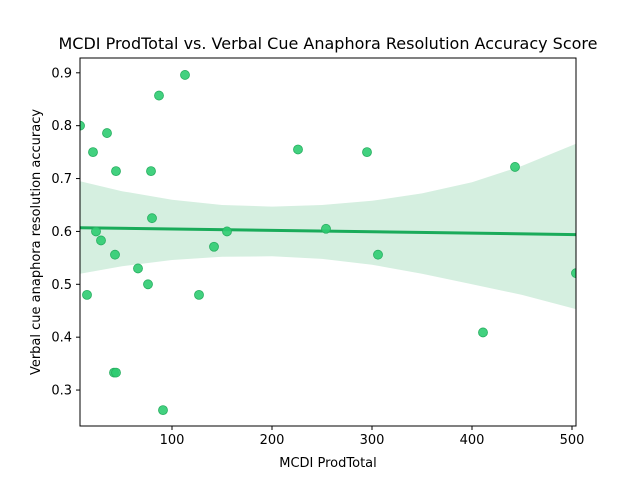  I want to click on y-tick-label: 0.4, so click(61, 338).